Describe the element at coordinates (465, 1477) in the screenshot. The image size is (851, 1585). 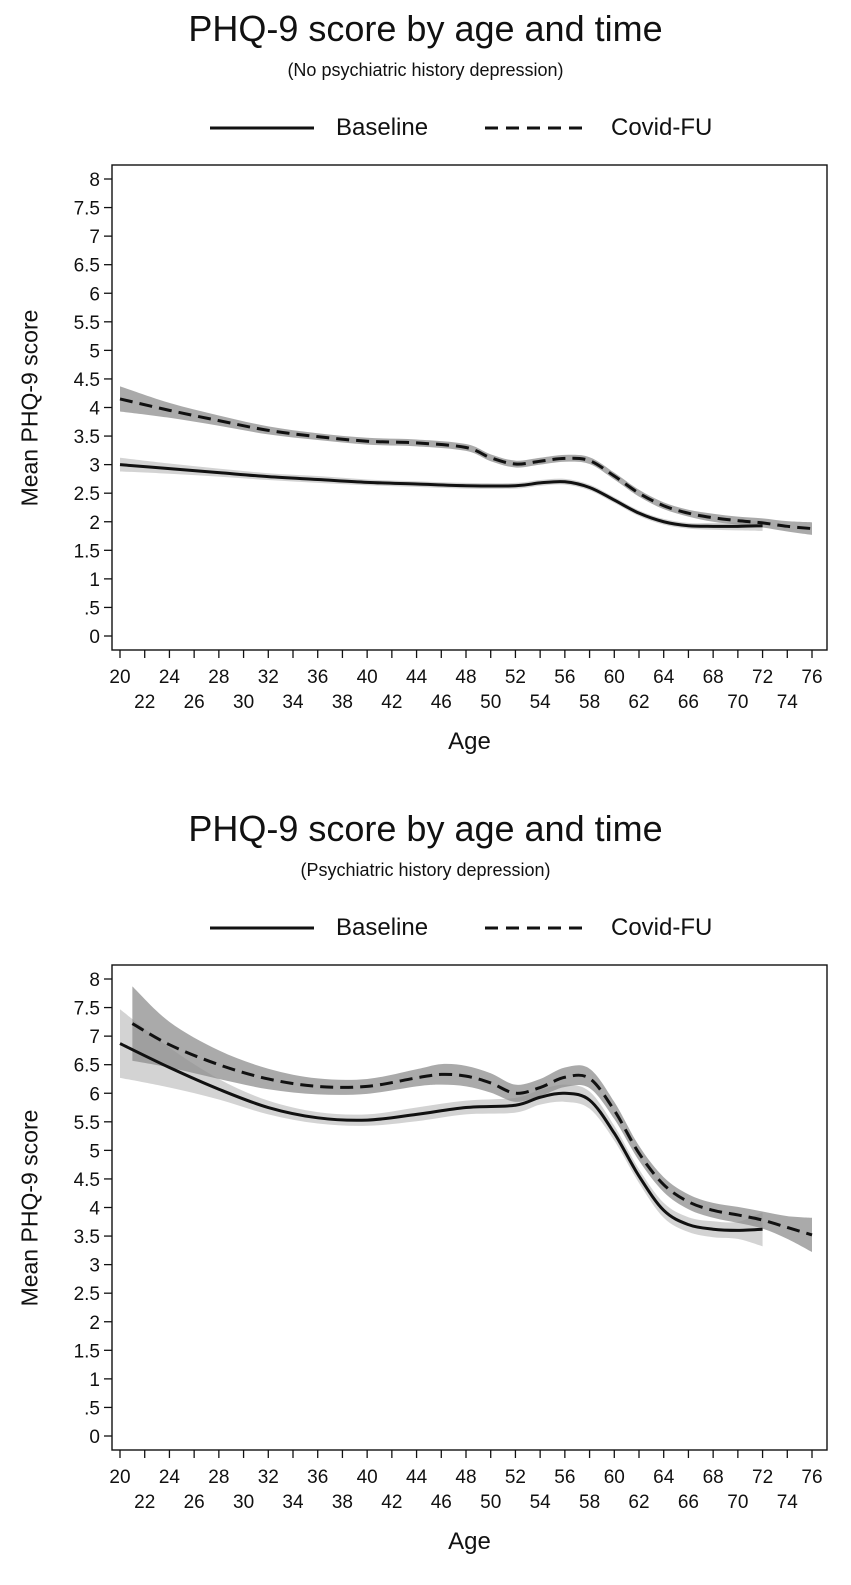
I see `x-tick-label: 48` at that location.